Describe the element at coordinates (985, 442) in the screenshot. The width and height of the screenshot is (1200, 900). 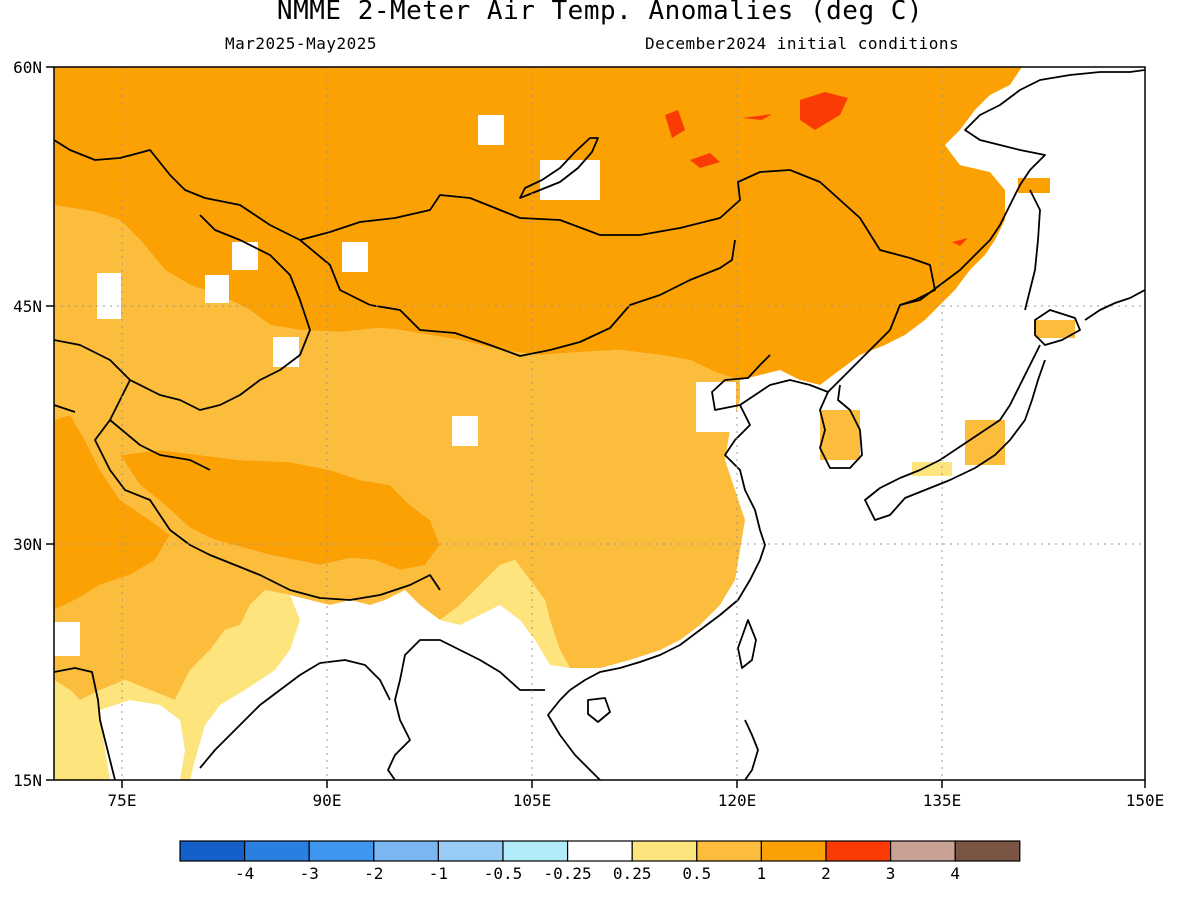
I see `anomaly-japan` at that location.